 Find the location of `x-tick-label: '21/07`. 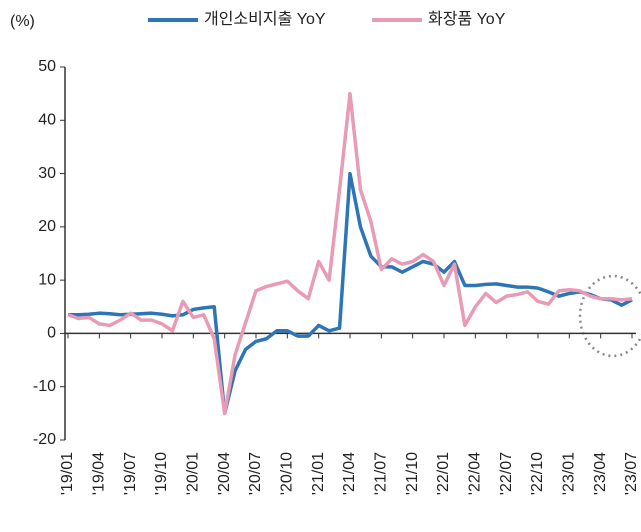

x-tick-label: '21/07 is located at coordinates (381, 473).